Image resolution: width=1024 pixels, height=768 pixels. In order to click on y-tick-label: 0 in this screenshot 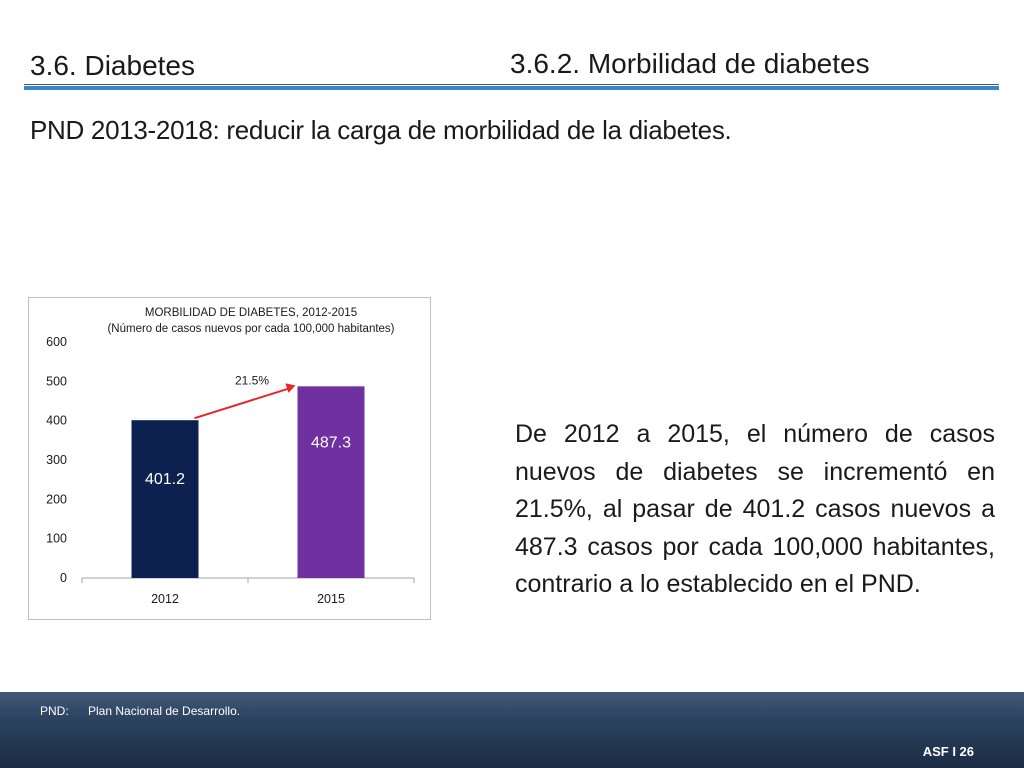, I will do `click(63, 578)`.